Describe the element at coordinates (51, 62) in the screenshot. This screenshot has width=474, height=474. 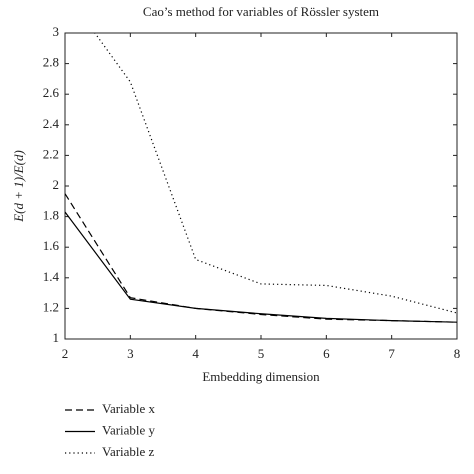
I see `y-tick-label: 2.8` at that location.